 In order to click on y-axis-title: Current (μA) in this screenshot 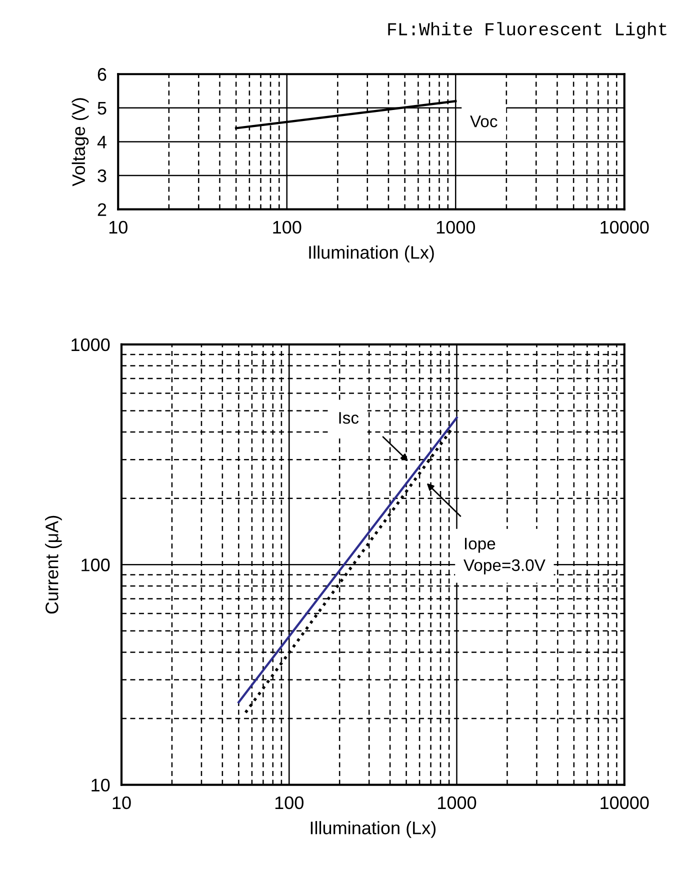, I will do `click(53, 565)`.